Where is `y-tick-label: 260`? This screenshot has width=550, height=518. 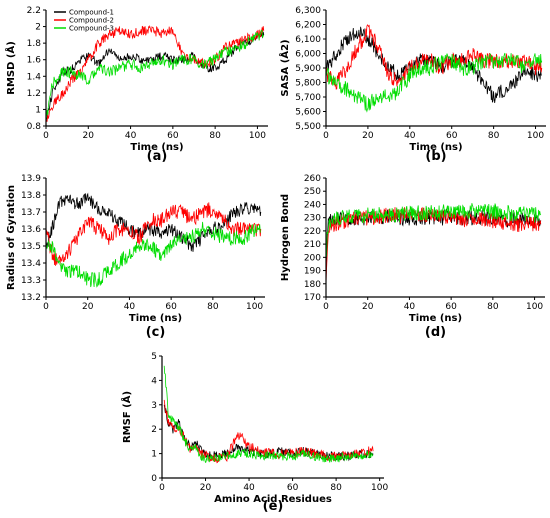
y-tick-label: 260 is located at coordinates (312, 179).